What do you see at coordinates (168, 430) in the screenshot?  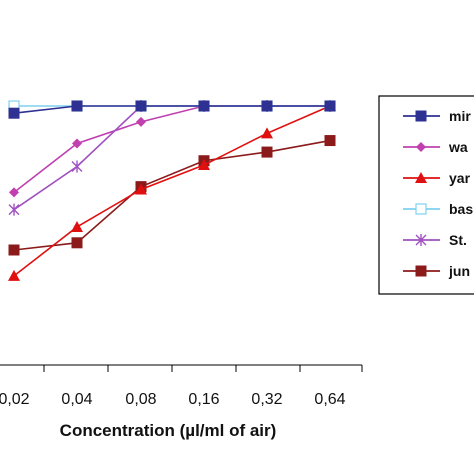 I see `x-axis-title: Concentration (µl/ml of air)` at bounding box center [168, 430].